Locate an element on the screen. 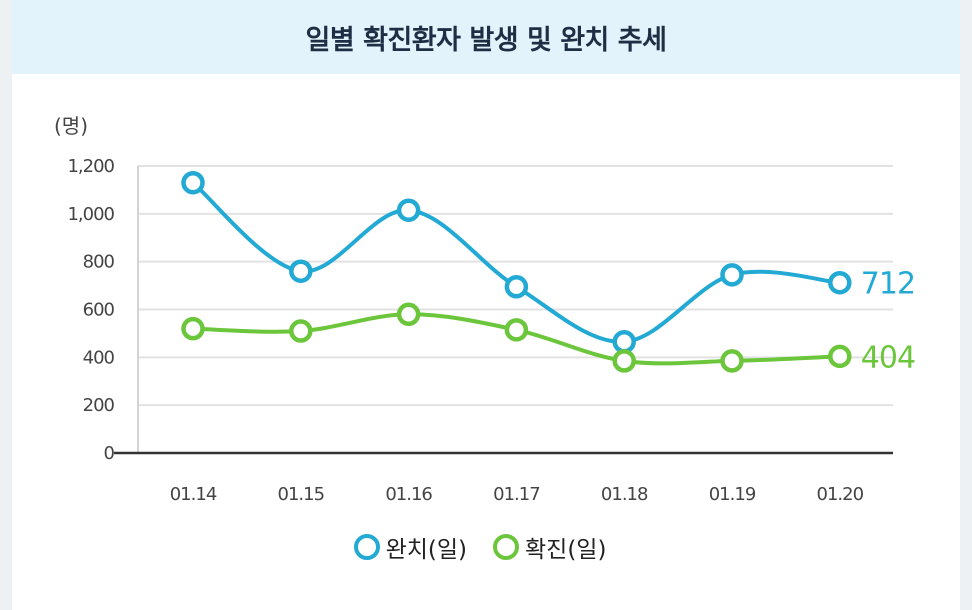 This screenshot has width=972, height=610. legend-item-confirmed: 확진(일) is located at coordinates (549, 547).